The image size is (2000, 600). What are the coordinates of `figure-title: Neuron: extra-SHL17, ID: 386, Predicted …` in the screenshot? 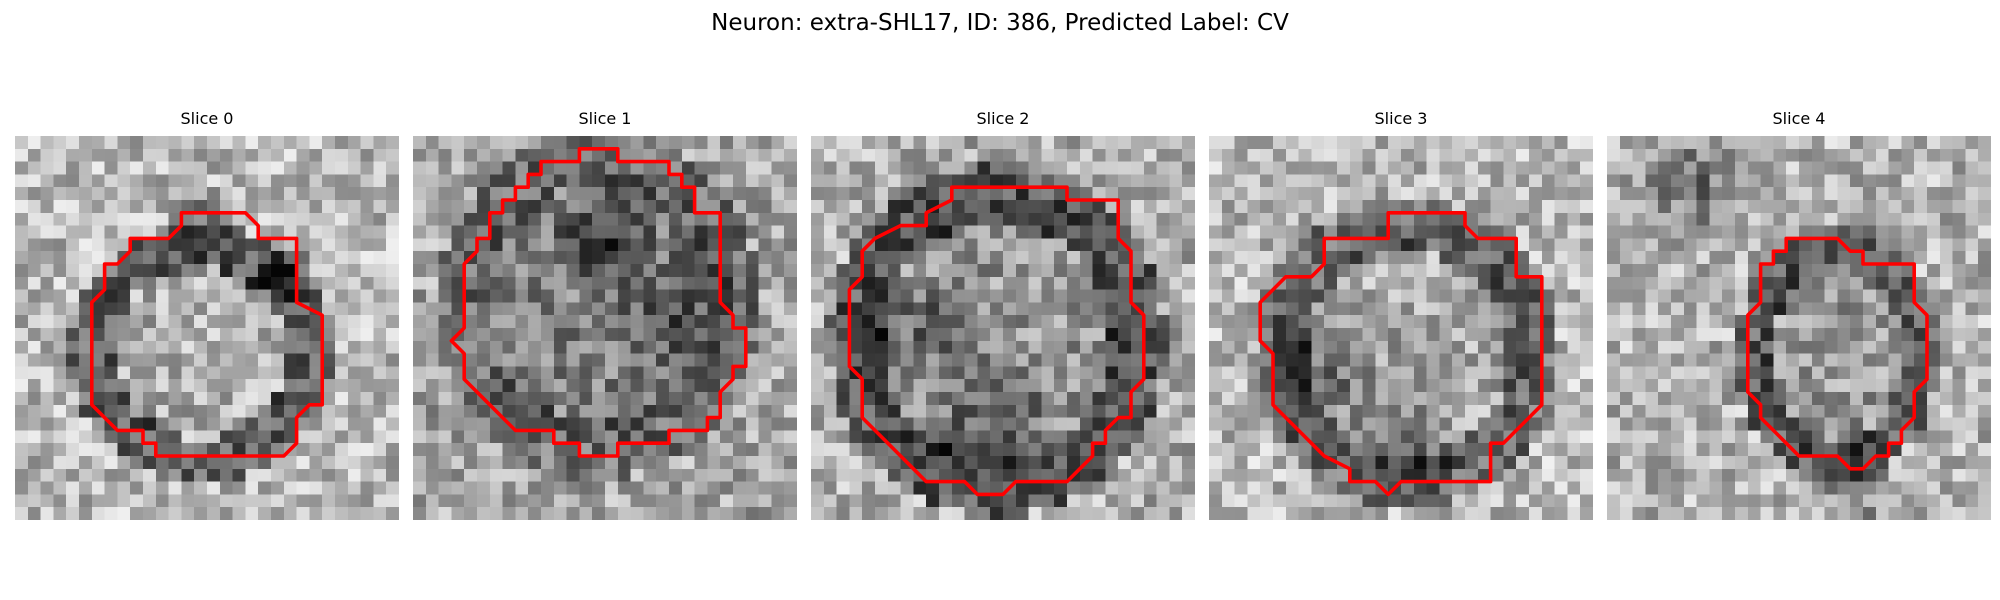 It's located at (1000, 23).